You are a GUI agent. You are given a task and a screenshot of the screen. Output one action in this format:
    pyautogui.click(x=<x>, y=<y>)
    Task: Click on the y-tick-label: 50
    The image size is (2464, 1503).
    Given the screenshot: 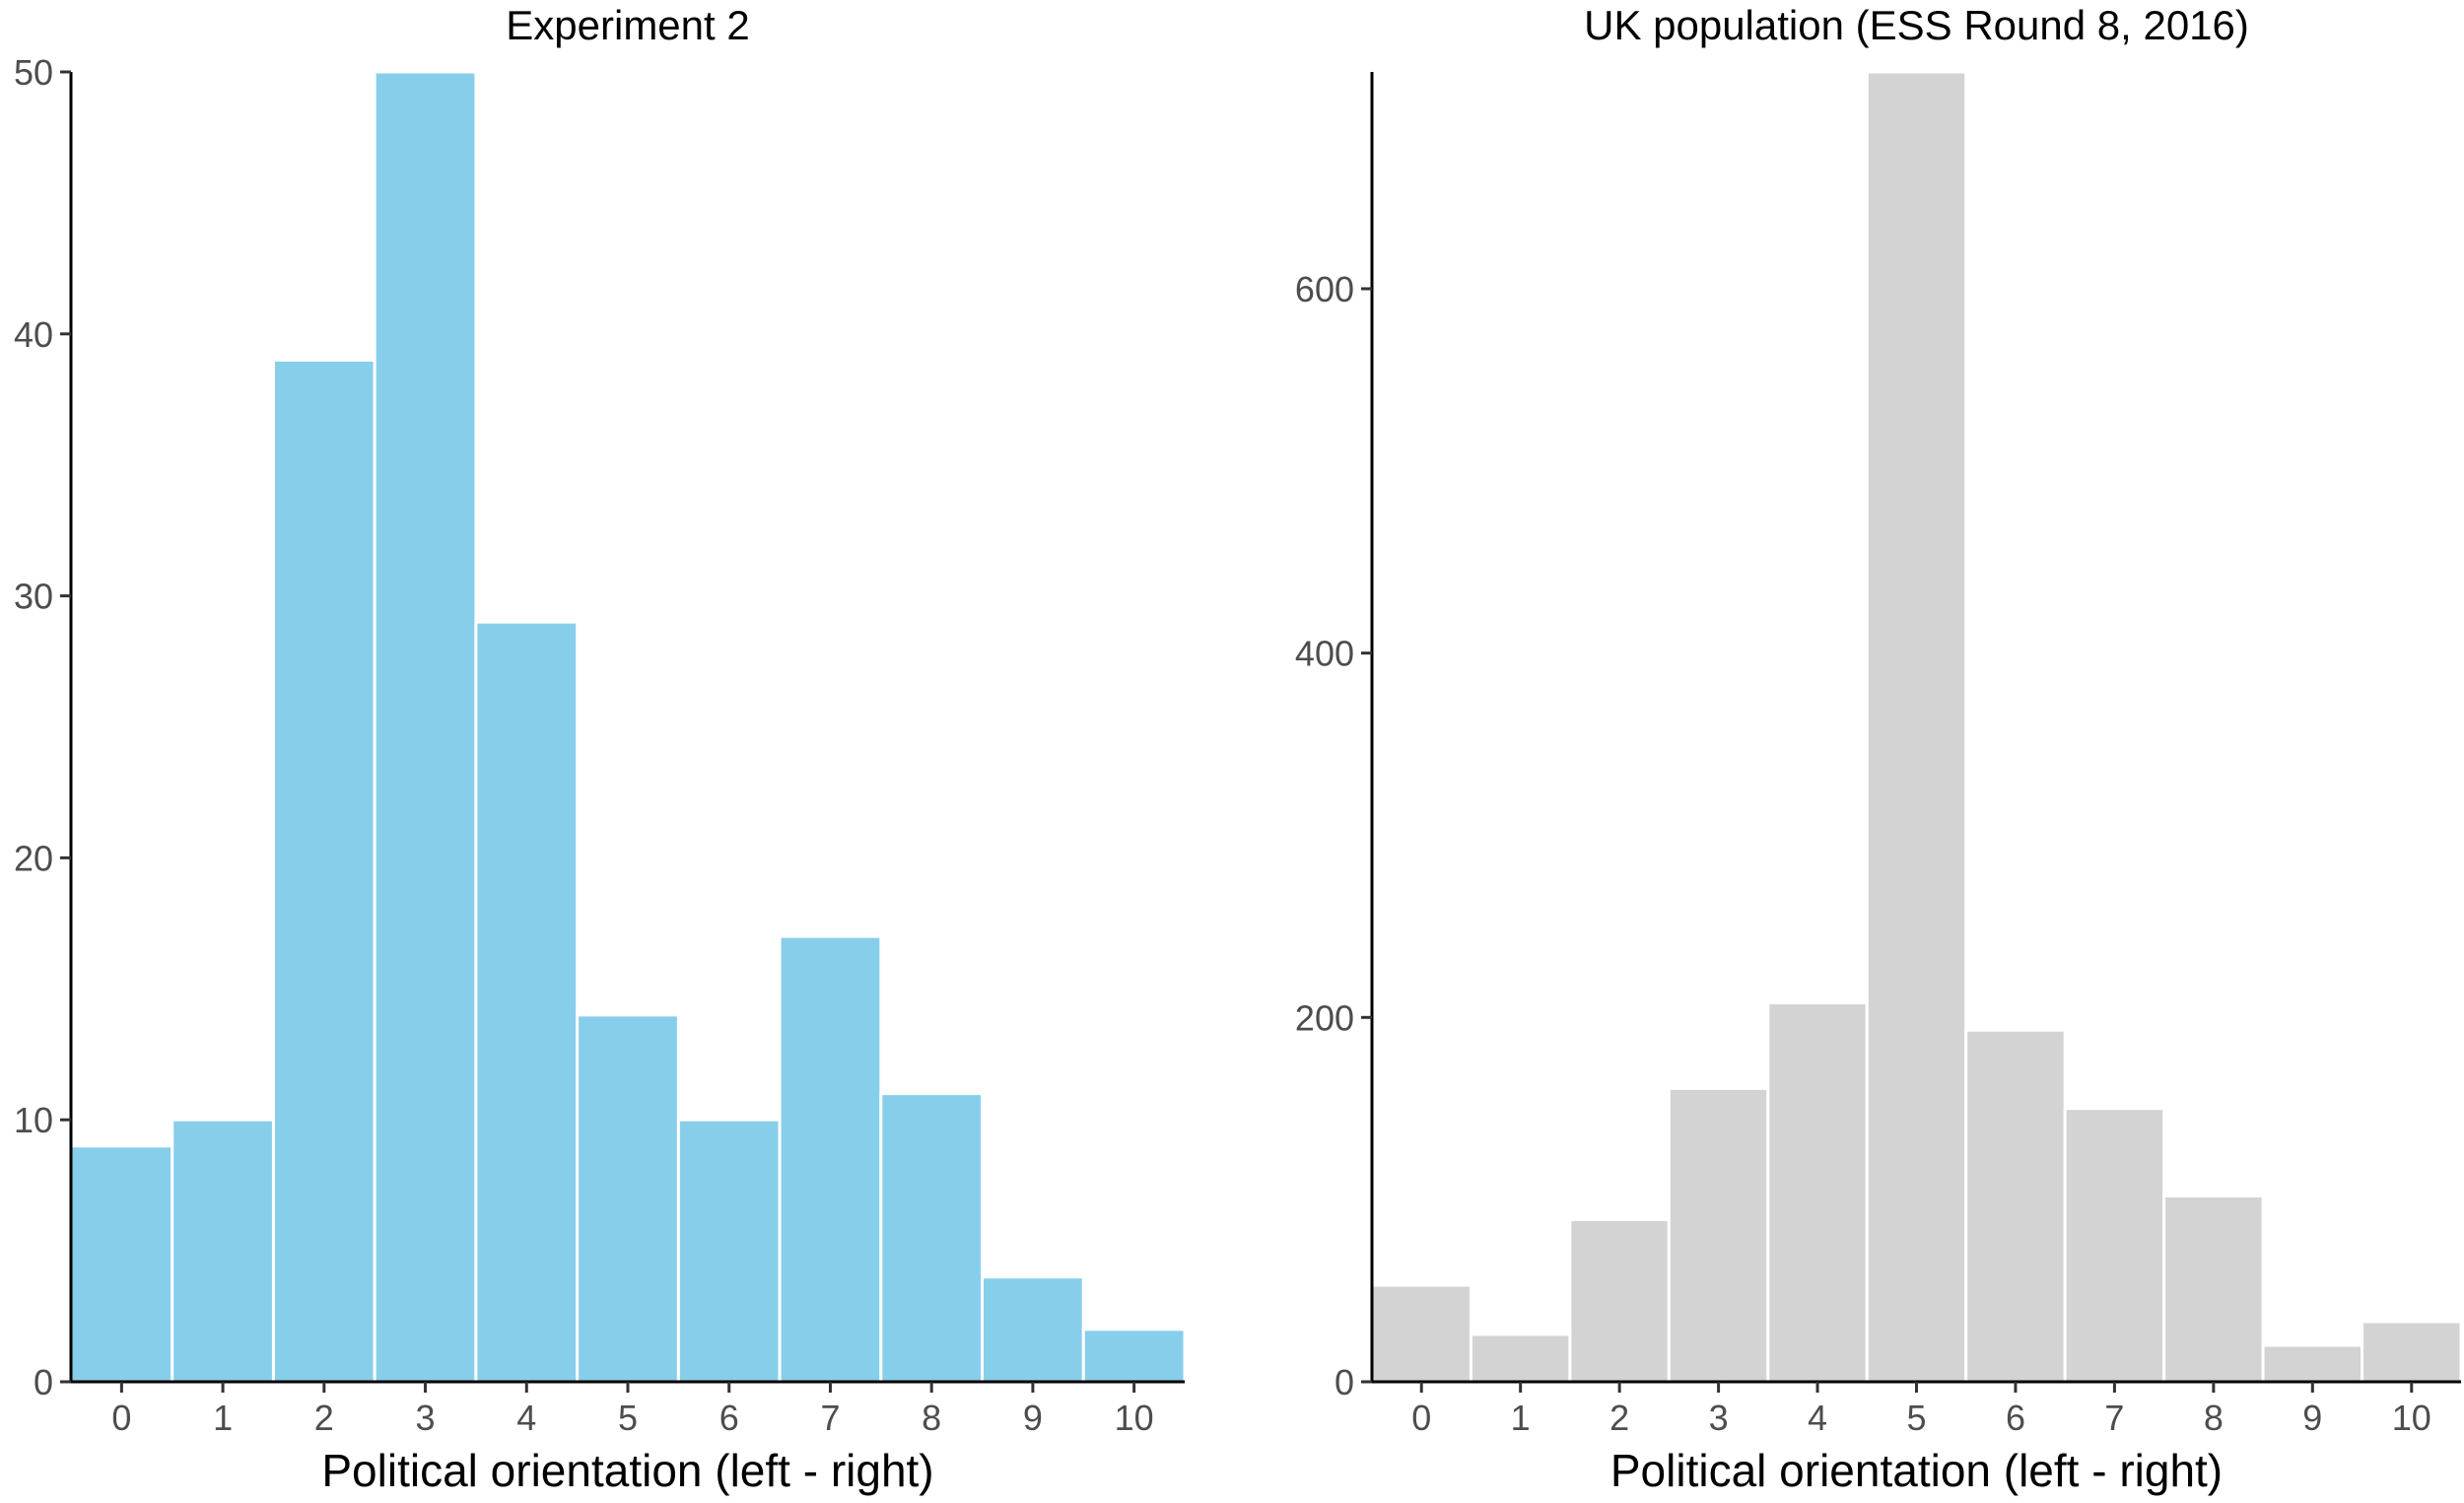 What is the action you would take?
    pyautogui.click(x=33, y=72)
    